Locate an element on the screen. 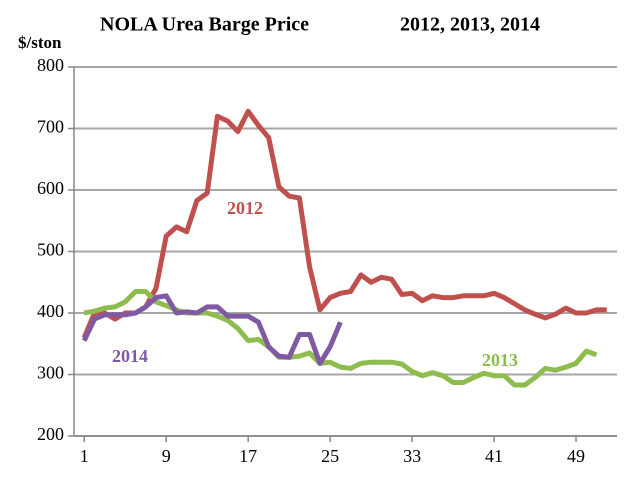 The image size is (640, 485). chart-title: NOLA Urea Barge Price is located at coordinates (204, 25).